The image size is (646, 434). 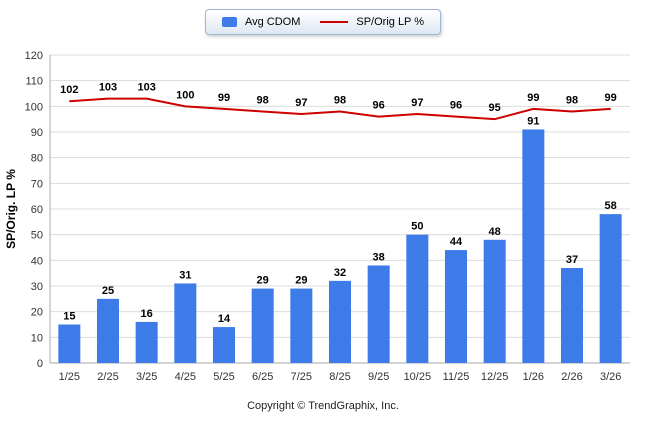 I want to click on bar-value-label: 15, so click(x=69, y=317).